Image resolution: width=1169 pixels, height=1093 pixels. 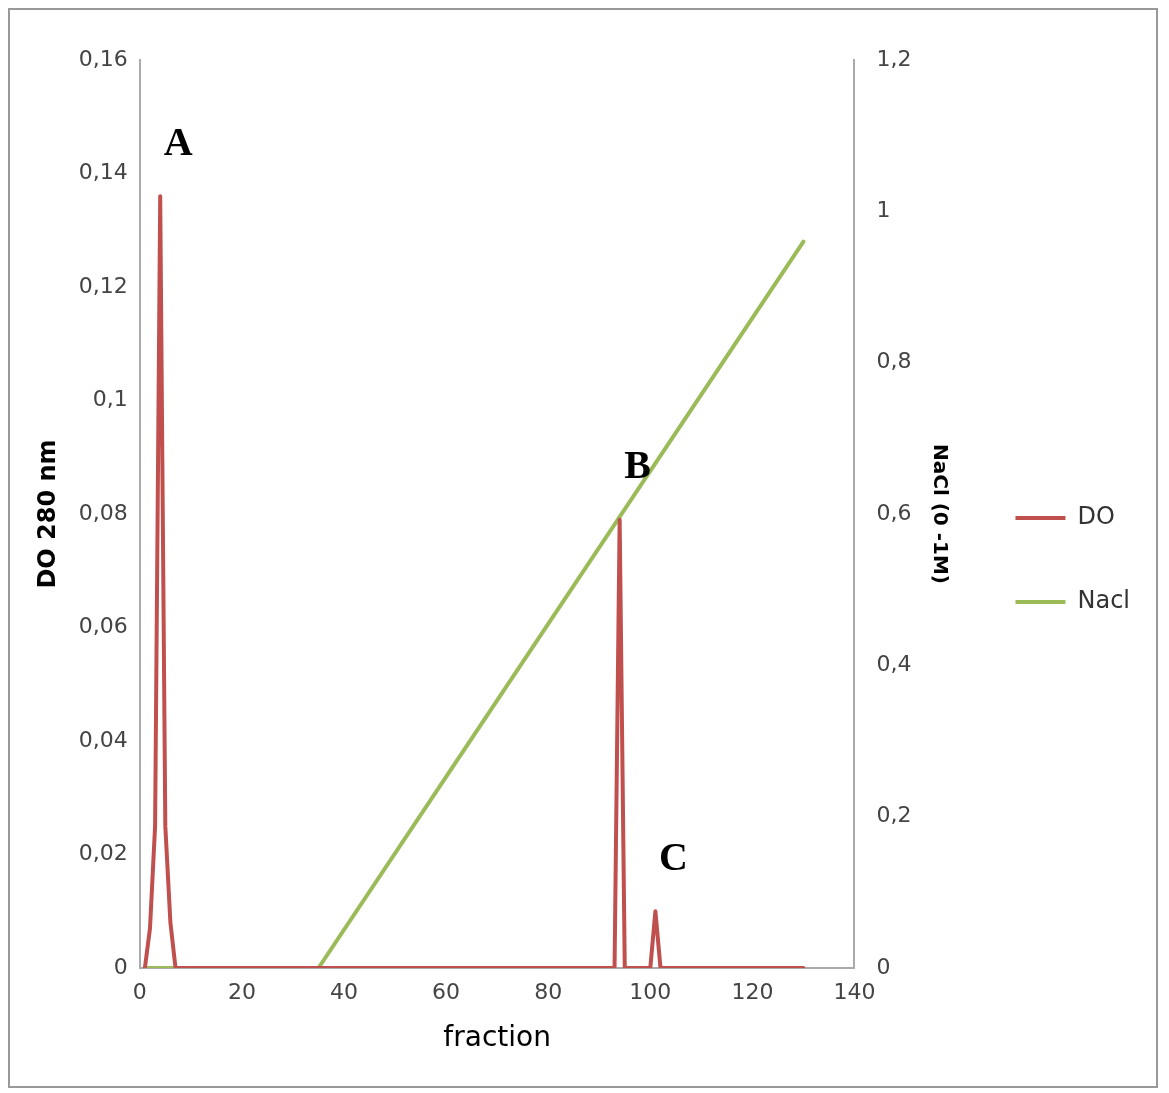 I want to click on y-tick-label: 0, so click(x=120, y=966).